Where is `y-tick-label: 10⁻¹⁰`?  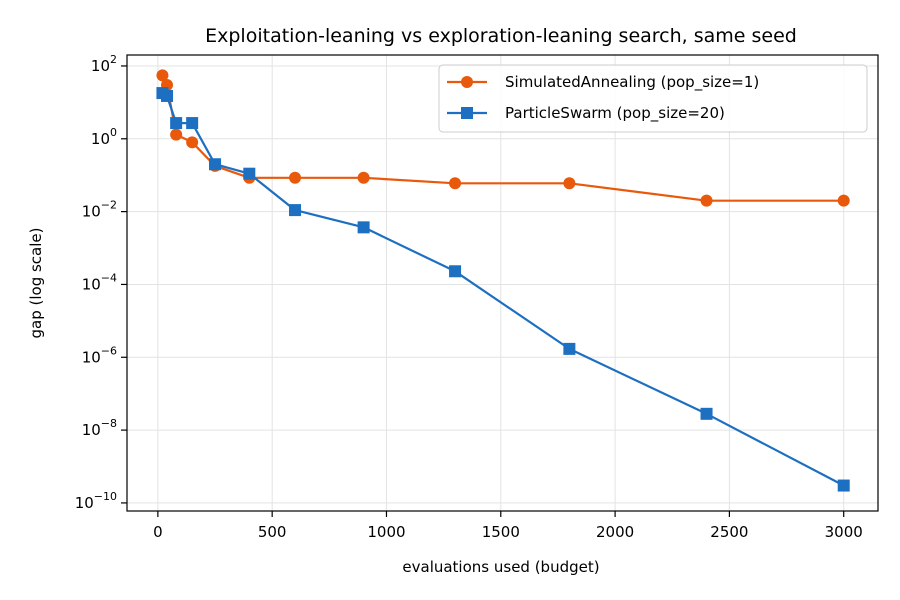
y-tick-label: 10⁻¹⁰ is located at coordinates (96, 501).